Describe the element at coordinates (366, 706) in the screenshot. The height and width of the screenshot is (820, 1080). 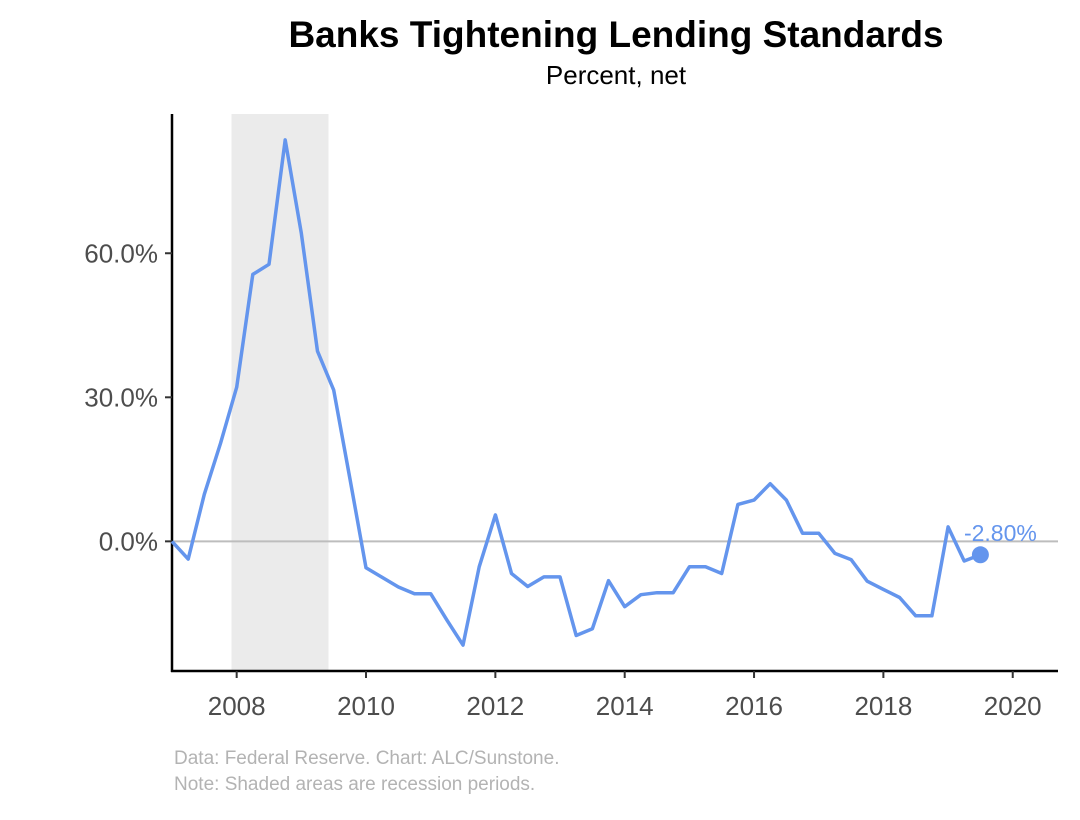
I see `x-tick-label: 2010` at that location.